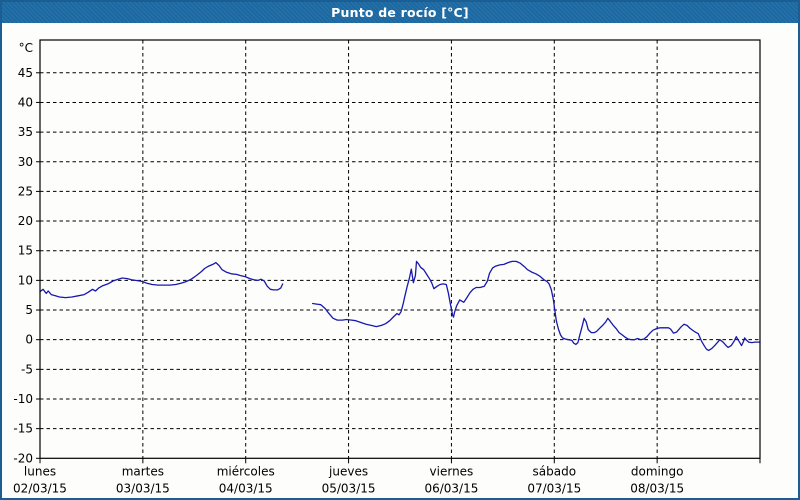 This screenshot has height=500, width=800. I want to click on day-name-label: domingo, so click(657, 471).